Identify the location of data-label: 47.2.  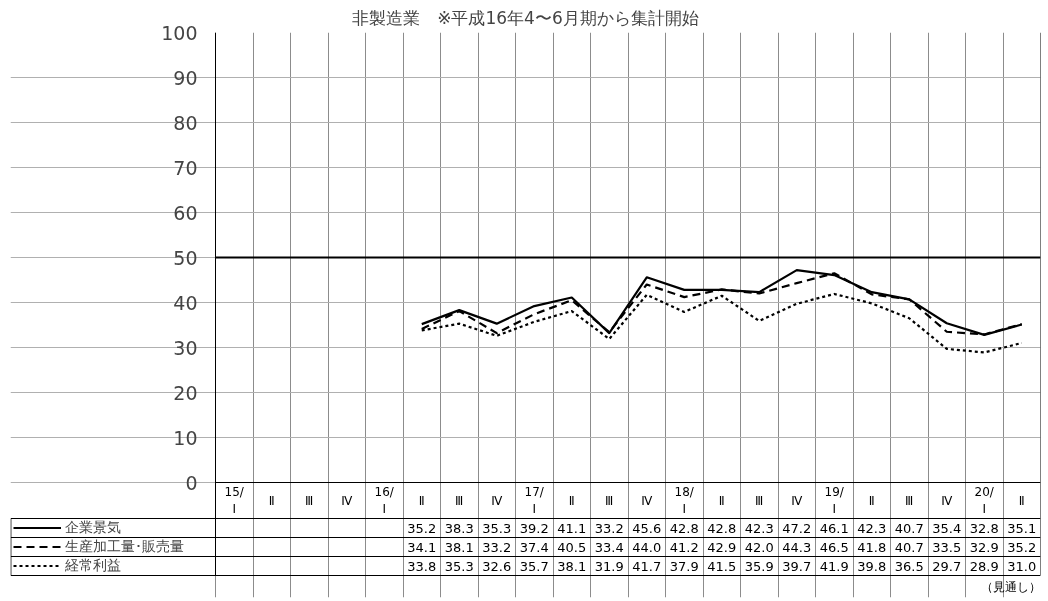
(797, 528).